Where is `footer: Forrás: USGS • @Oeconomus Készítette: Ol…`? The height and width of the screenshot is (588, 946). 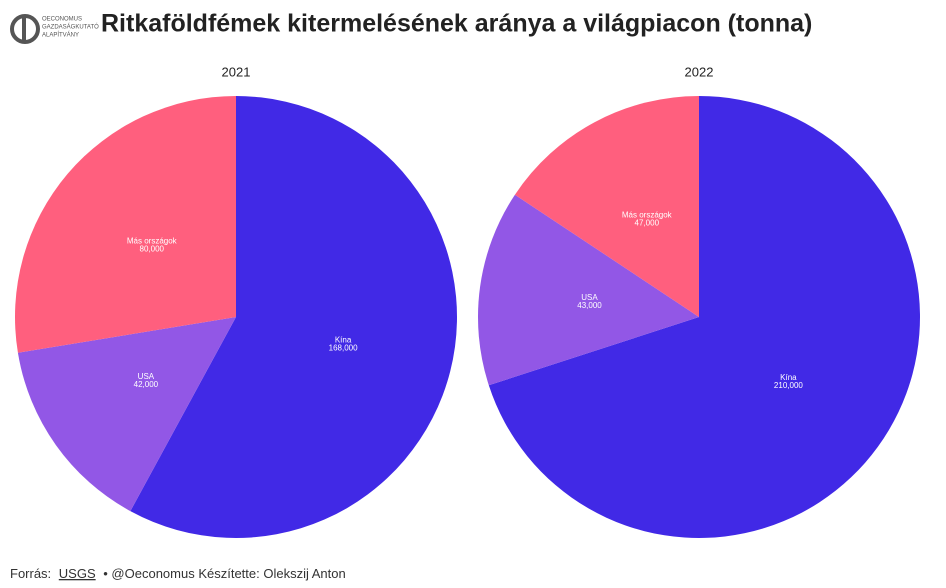 footer: Forrás: USGS • @Oeconomus Készítette: Ol… is located at coordinates (178, 573).